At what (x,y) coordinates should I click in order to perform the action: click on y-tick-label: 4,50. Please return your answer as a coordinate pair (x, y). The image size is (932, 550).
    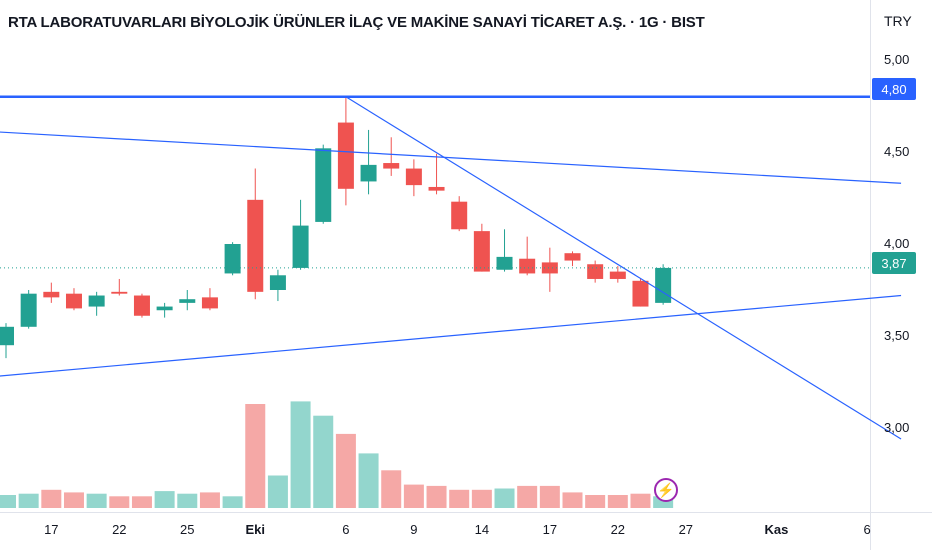
    Looking at the image, I should click on (897, 151).